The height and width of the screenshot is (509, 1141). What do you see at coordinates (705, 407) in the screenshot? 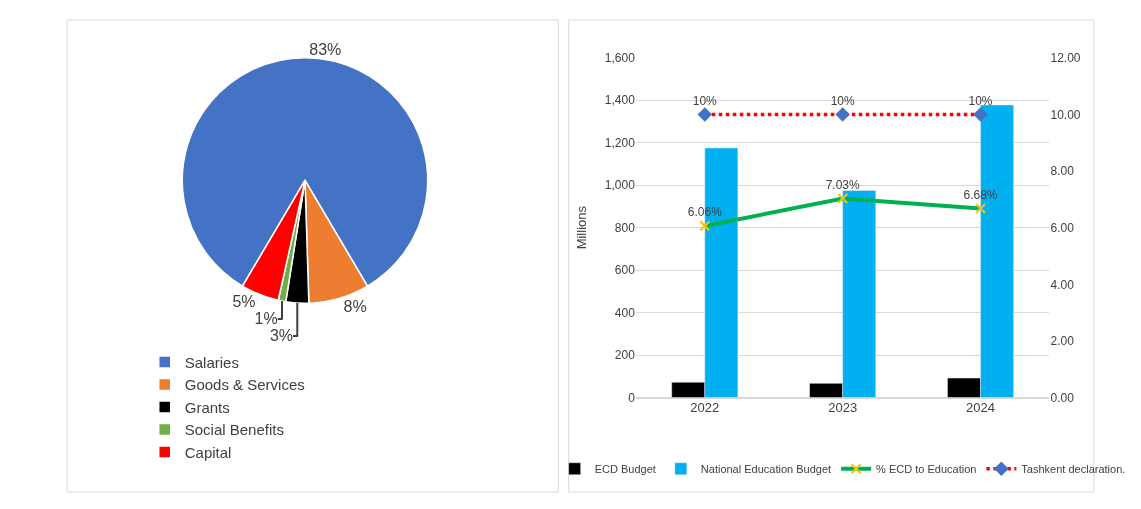
I see `x-tick-label: 2022` at bounding box center [705, 407].